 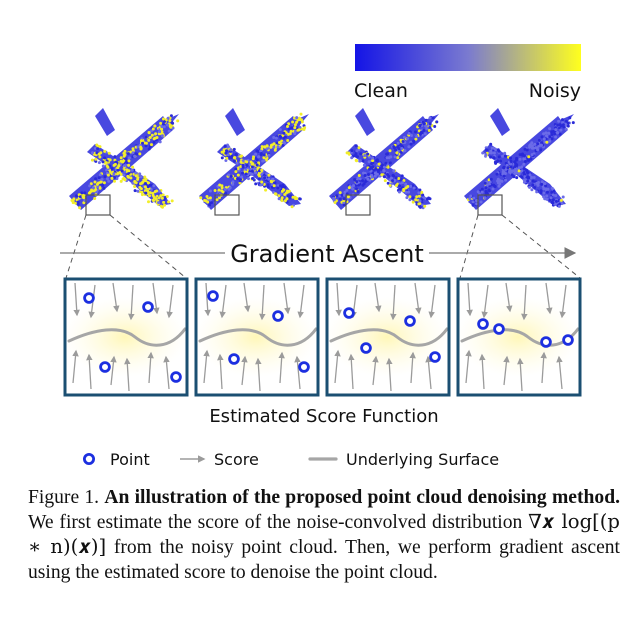 What do you see at coordinates (89, 458) in the screenshot?
I see `legend-point-icon` at bounding box center [89, 458].